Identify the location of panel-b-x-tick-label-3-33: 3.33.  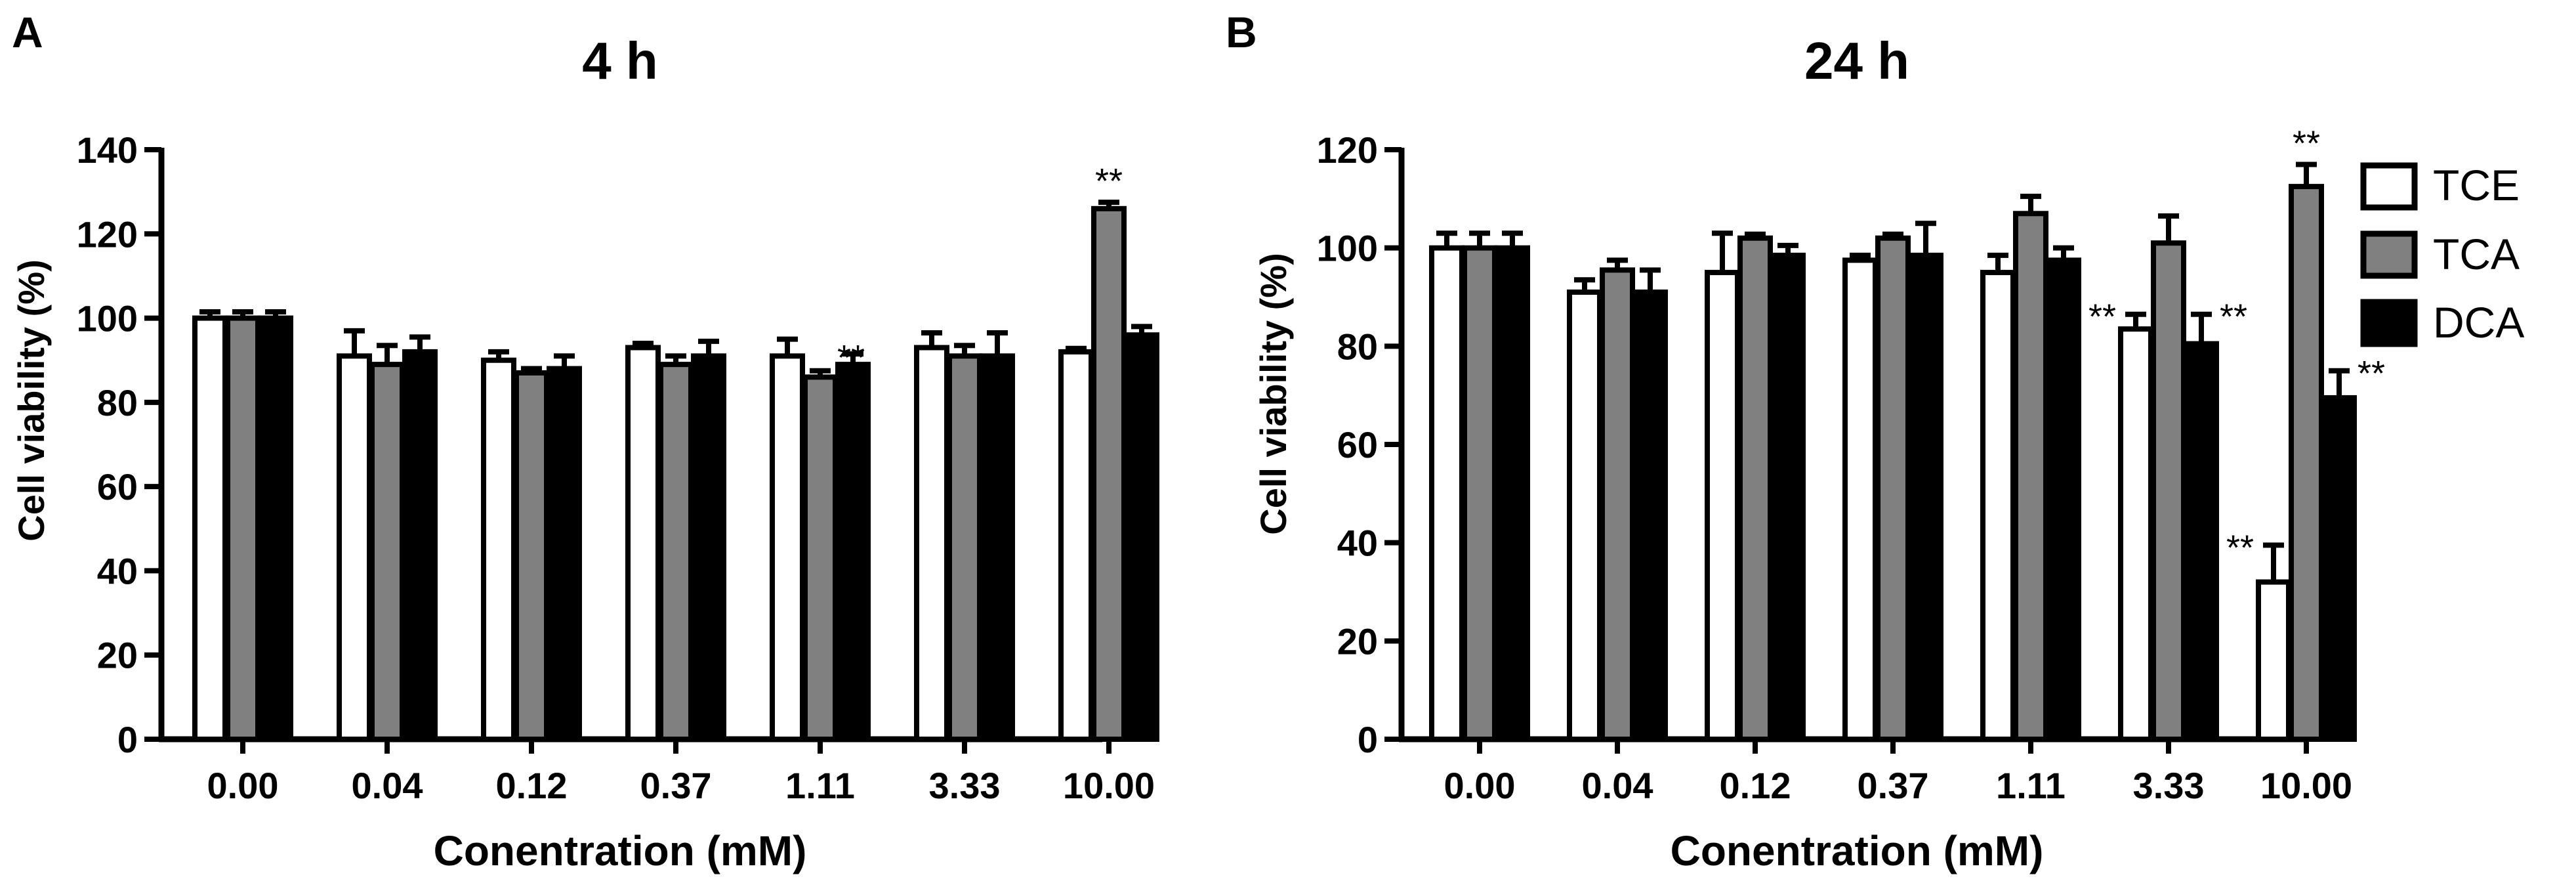
(2169, 785).